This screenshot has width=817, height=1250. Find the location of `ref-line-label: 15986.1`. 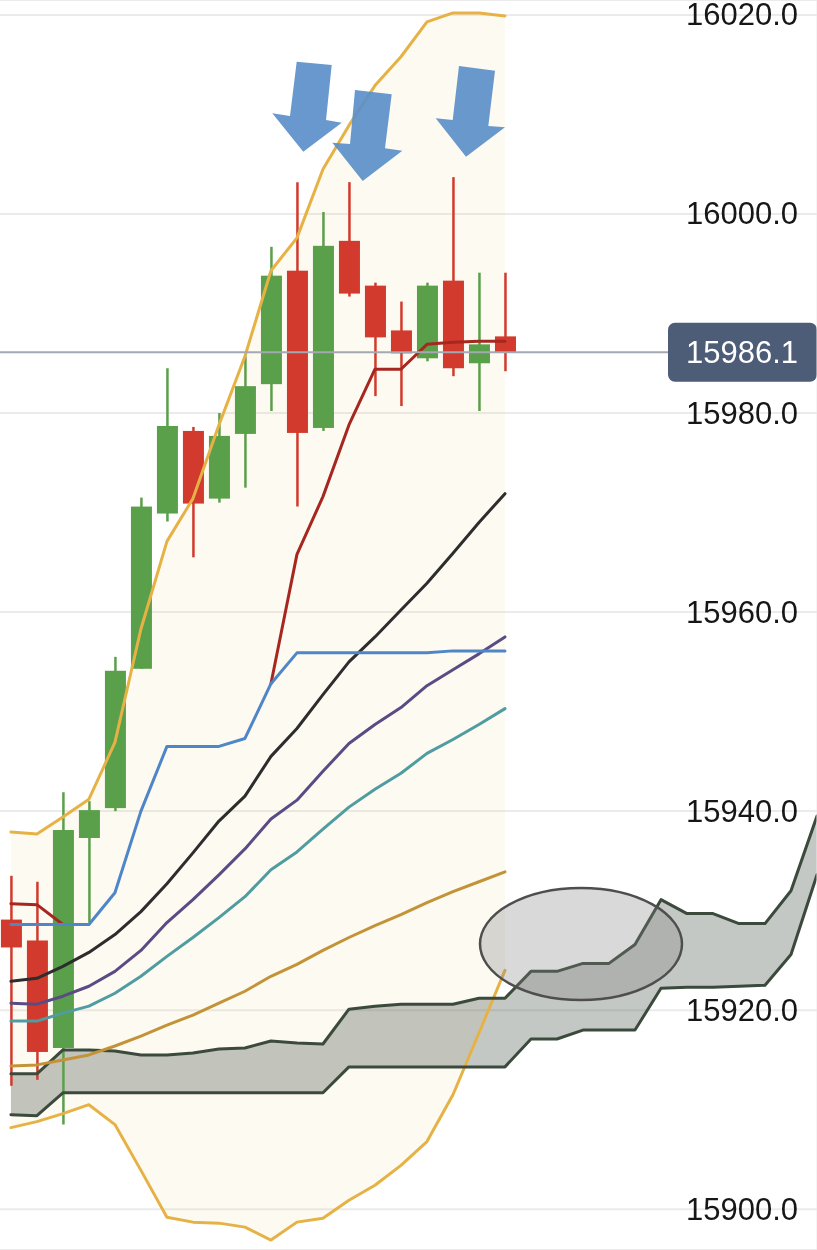

ref-line-label: 15986.1 is located at coordinates (741, 352).